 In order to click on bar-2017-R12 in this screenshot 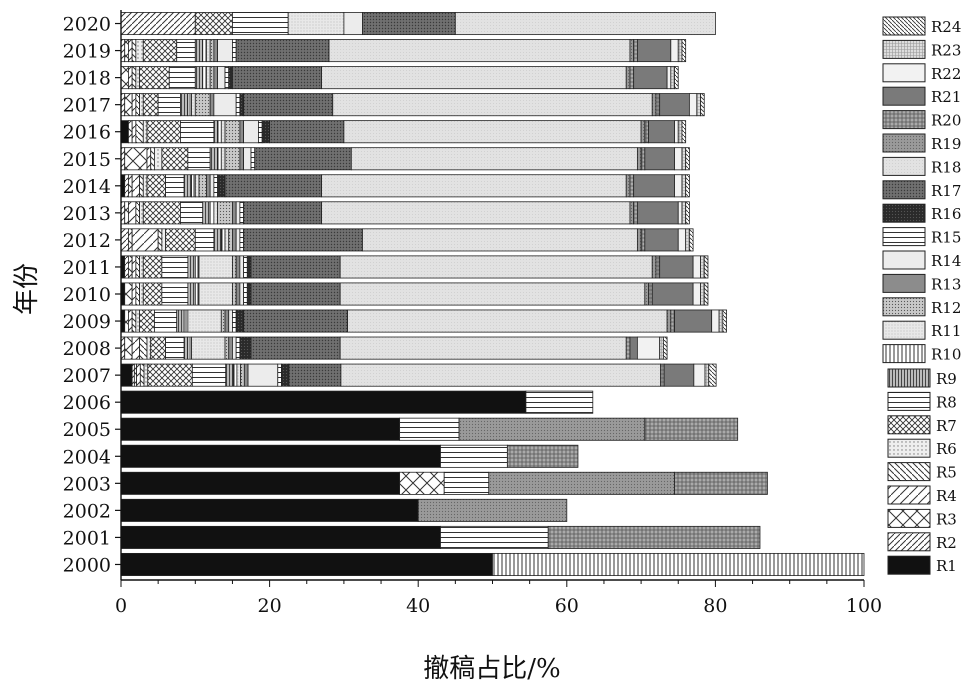, I will do `click(202, 105)`.